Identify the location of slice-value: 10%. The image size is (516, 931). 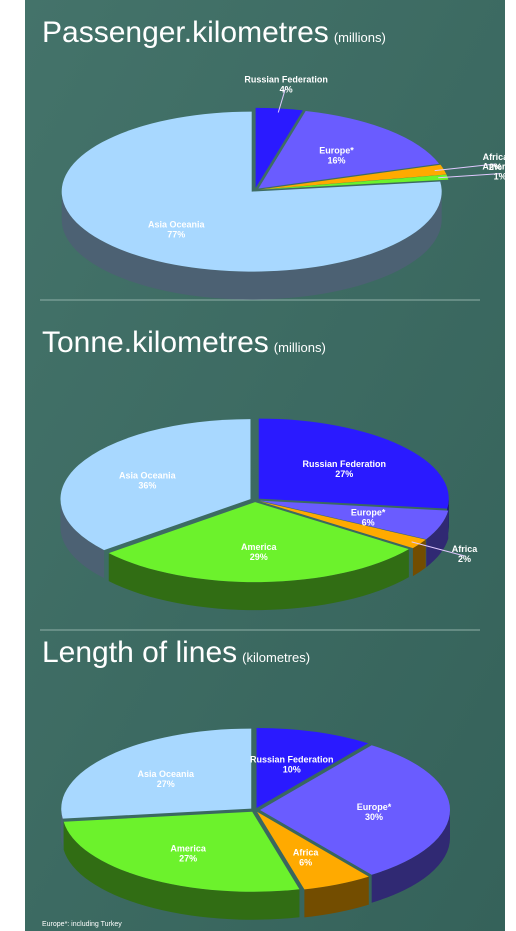
(292, 769).